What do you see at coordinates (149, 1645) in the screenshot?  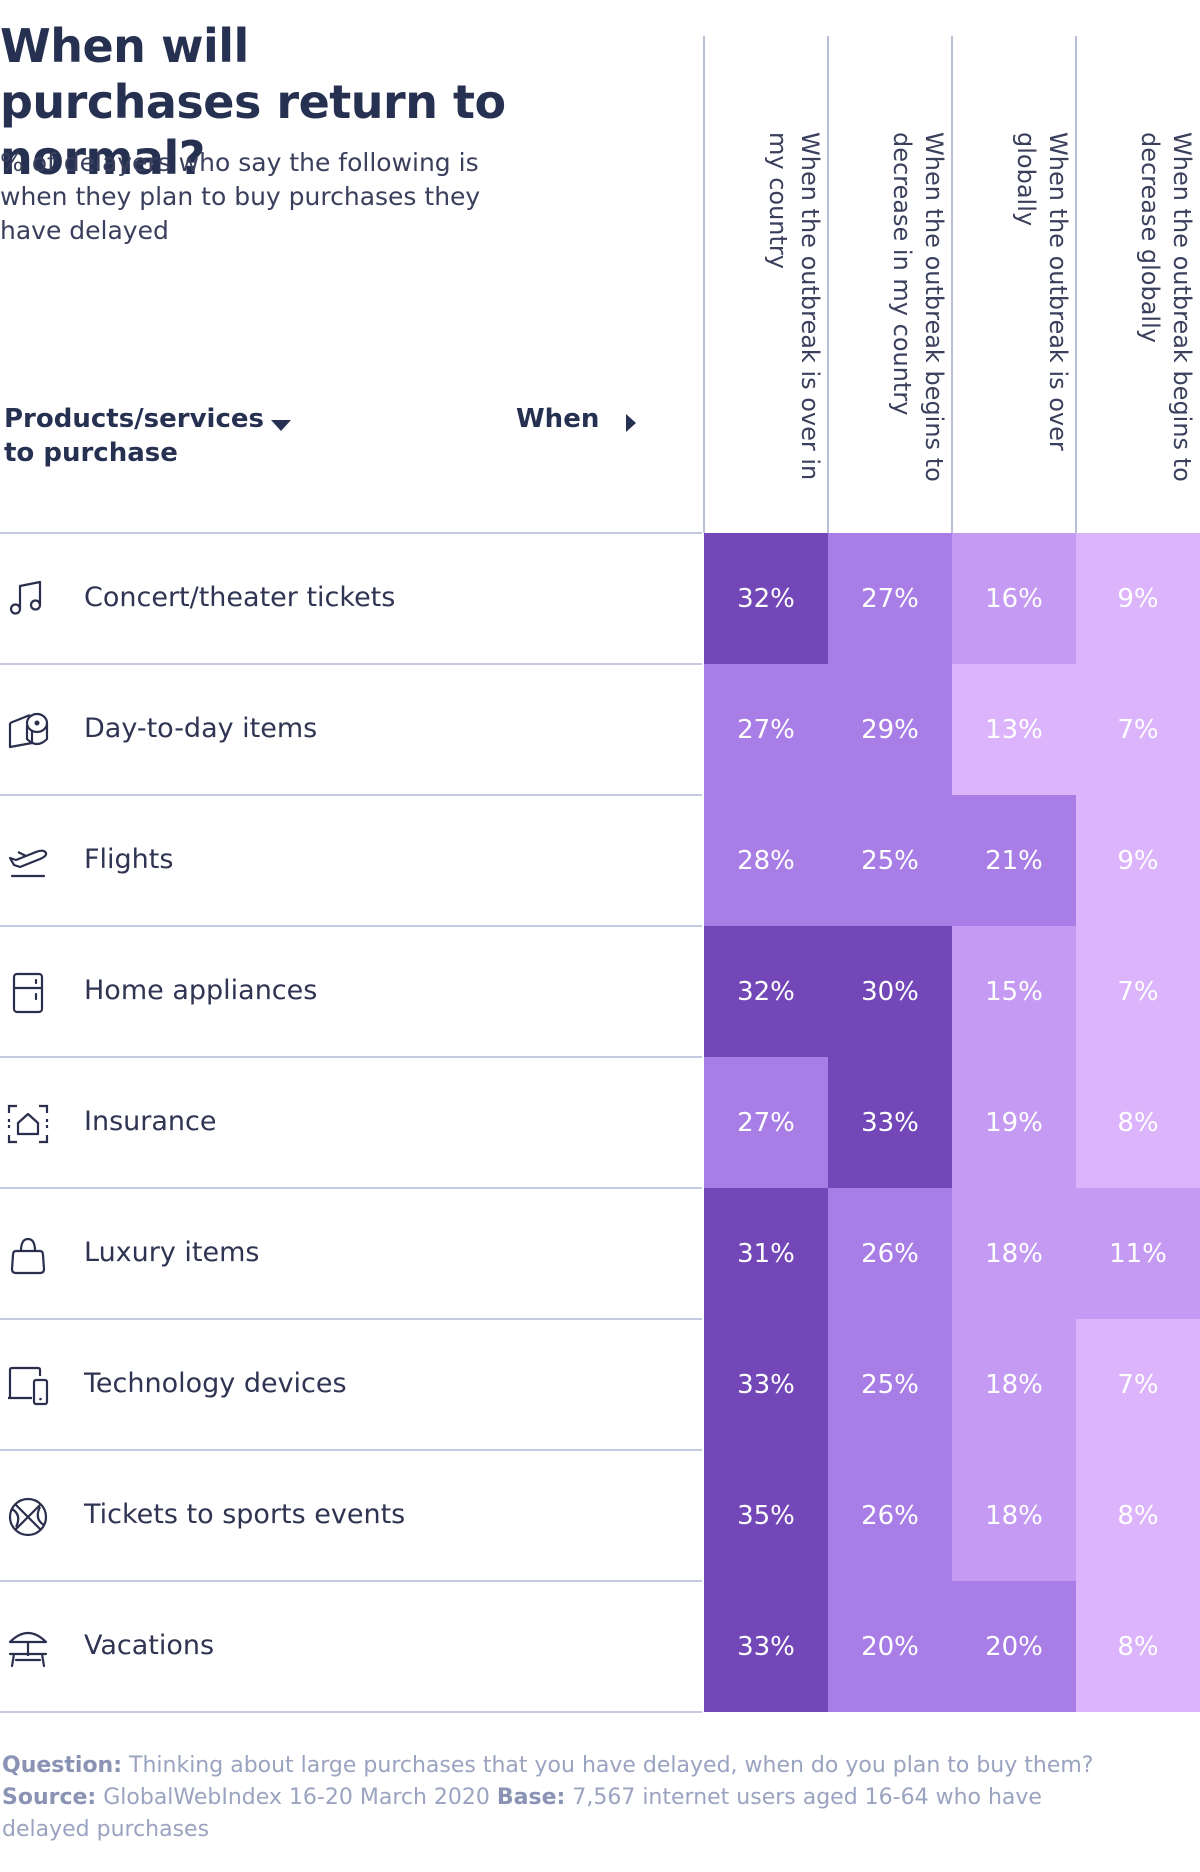 I see `row-label: Vacations` at bounding box center [149, 1645].